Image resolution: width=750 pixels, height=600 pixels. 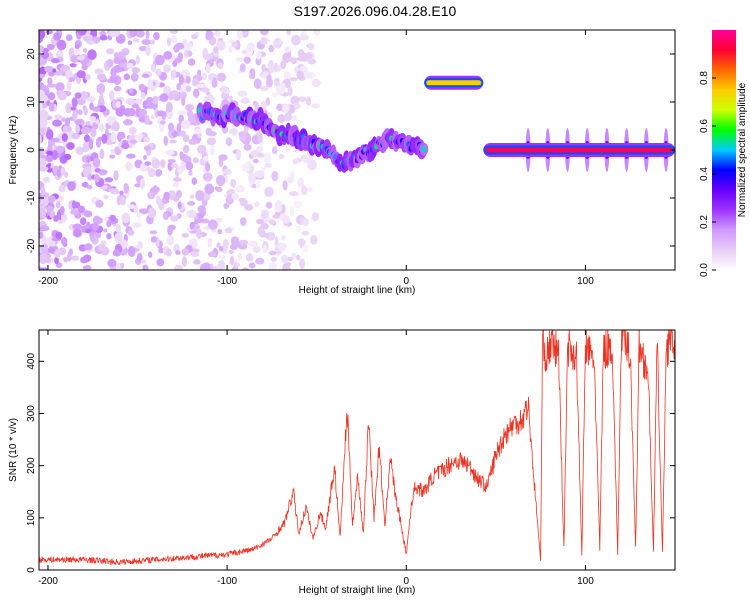 I want to click on heatmap-x-tick-label: -100, so click(x=227, y=281).